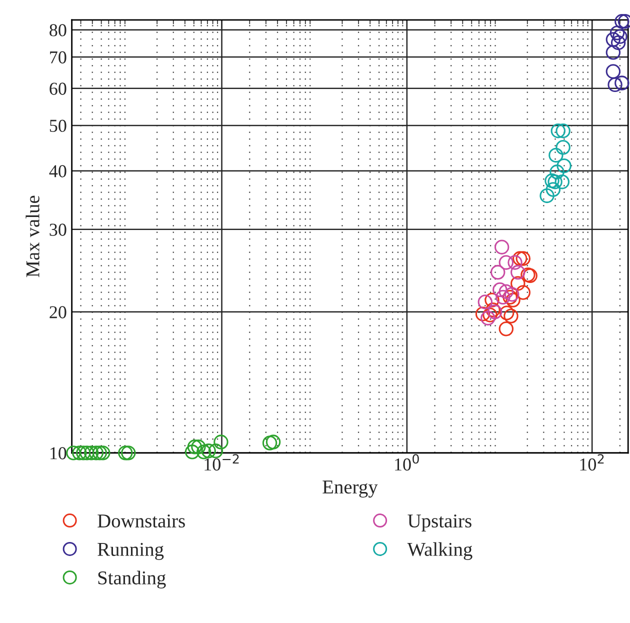 This screenshot has width=630, height=623. I want to click on x-axis-title: Energy, so click(350, 489).